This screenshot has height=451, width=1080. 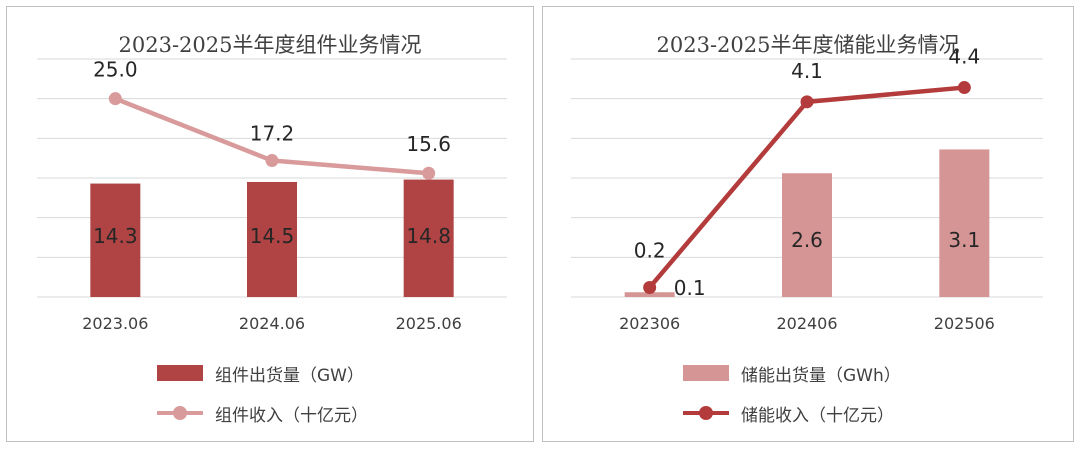 What do you see at coordinates (649, 323) in the screenshot?
I see `x-tick-label: 202306` at bounding box center [649, 323].